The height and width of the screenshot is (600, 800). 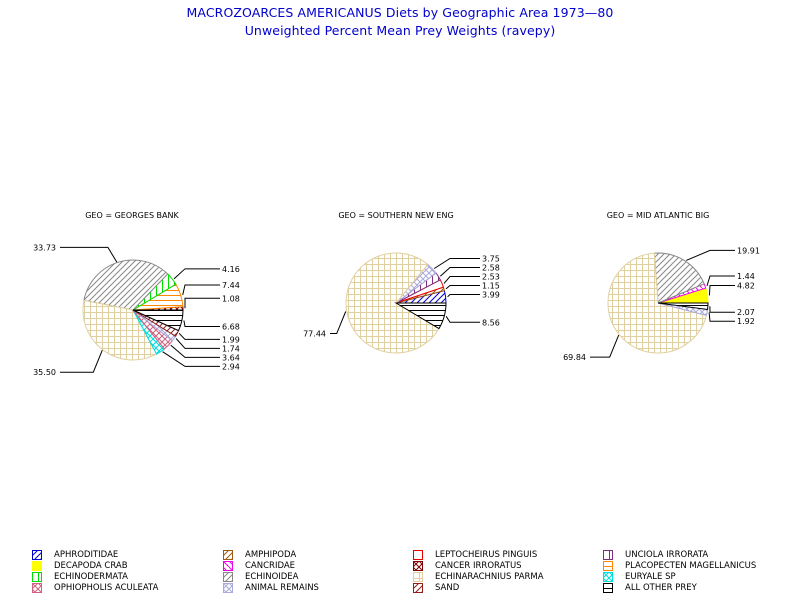 What do you see at coordinates (746, 276) in the screenshot?
I see `slice-value-label: 1.44` at bounding box center [746, 276].